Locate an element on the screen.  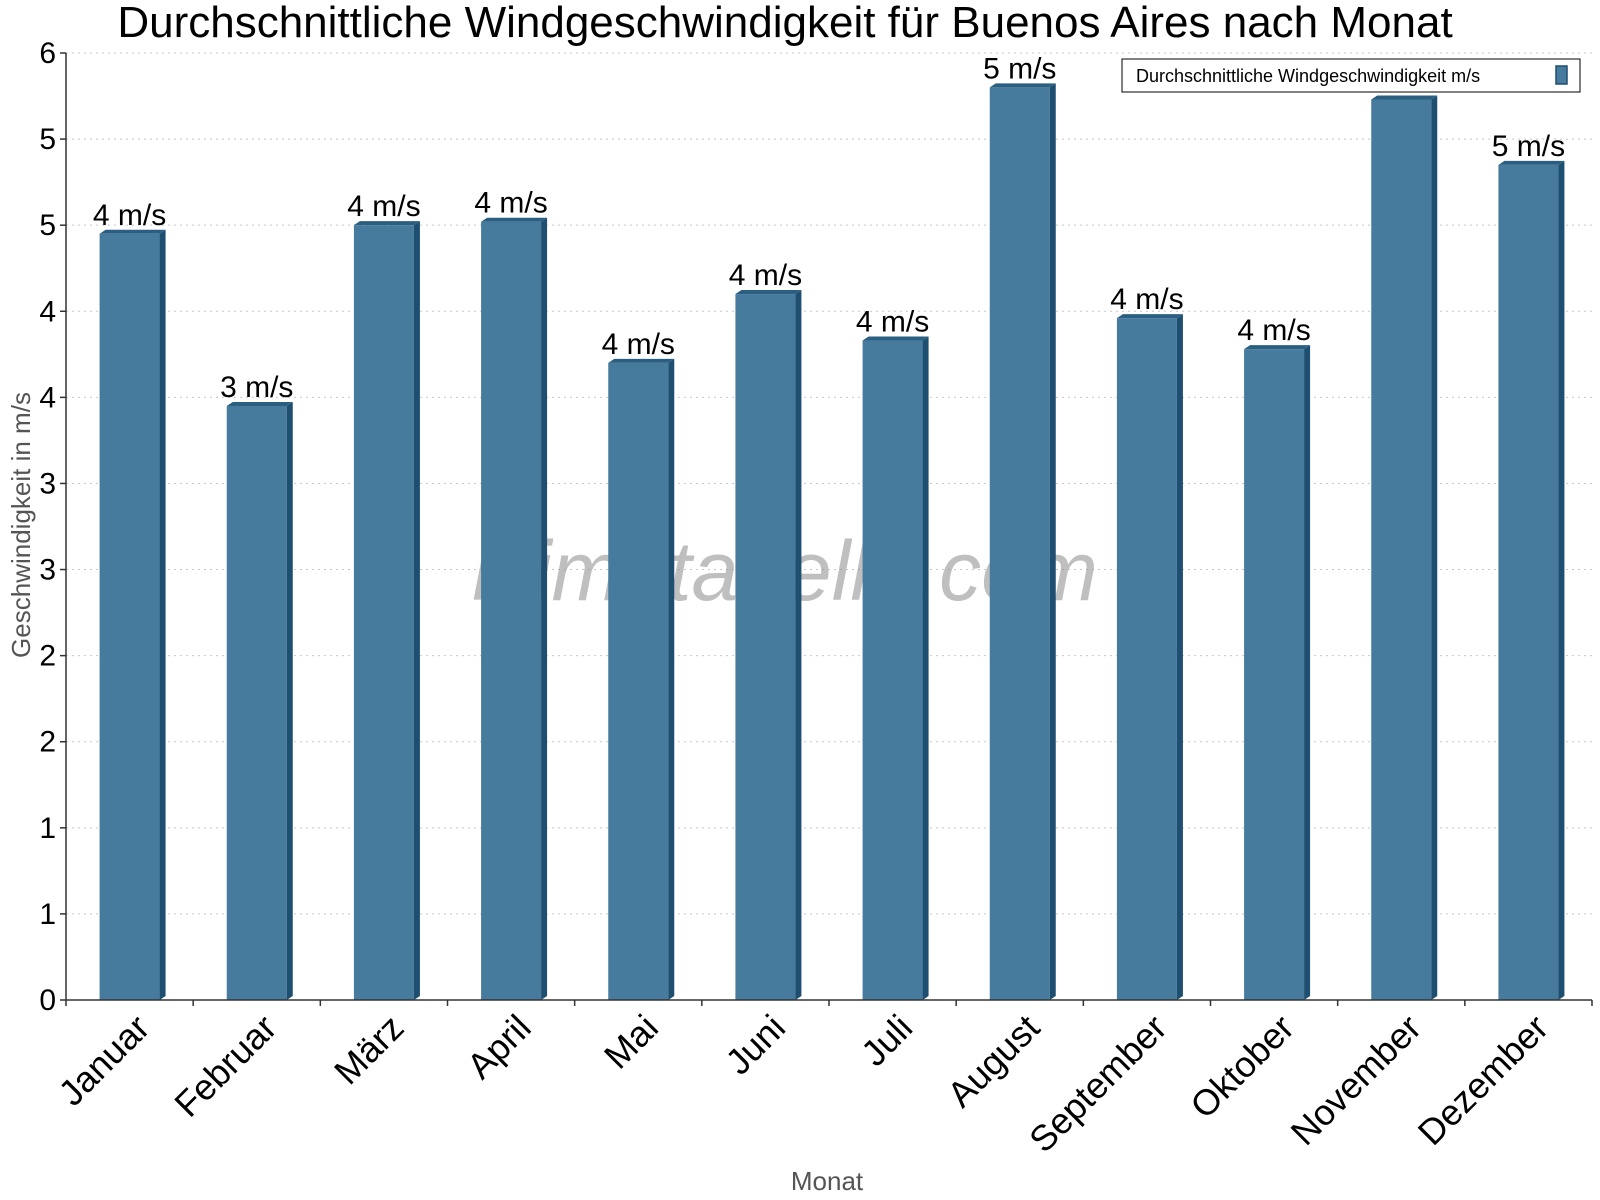
bar-dezember is located at coordinates (1531, 580).